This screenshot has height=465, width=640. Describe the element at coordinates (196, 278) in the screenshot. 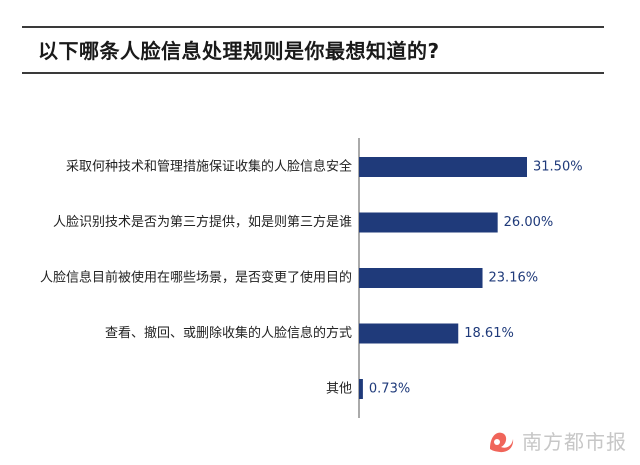

I see `category-label-2: 人脸信息目前被使用在哪些场景，是否变更了使用目的` at that location.